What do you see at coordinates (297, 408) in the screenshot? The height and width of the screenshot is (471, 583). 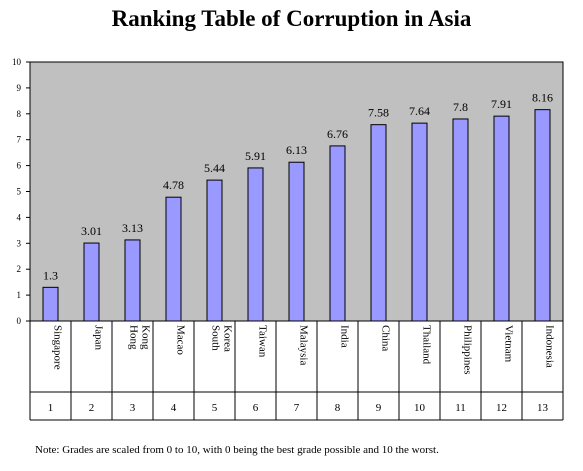 I see `rank-label: 7` at bounding box center [297, 408].